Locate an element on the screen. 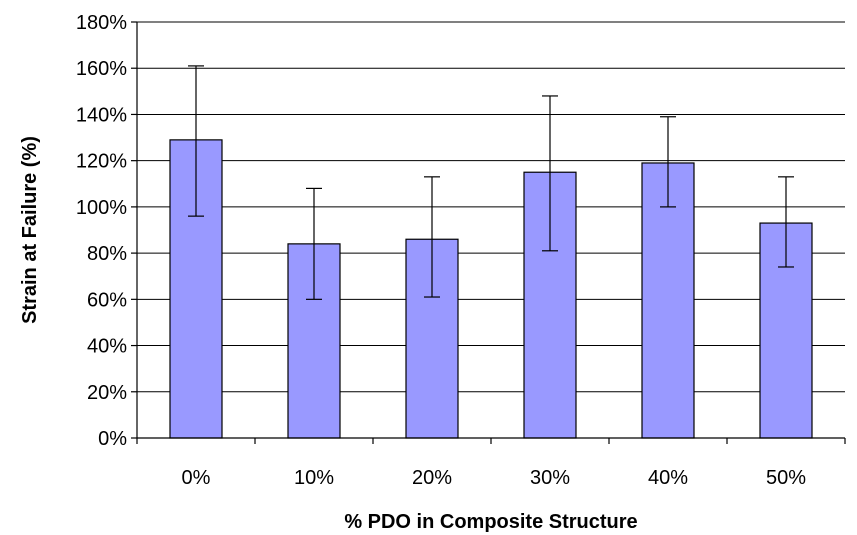 The width and height of the screenshot is (857, 535). y-axis-title: Strain at Failure (%) is located at coordinates (30, 230).